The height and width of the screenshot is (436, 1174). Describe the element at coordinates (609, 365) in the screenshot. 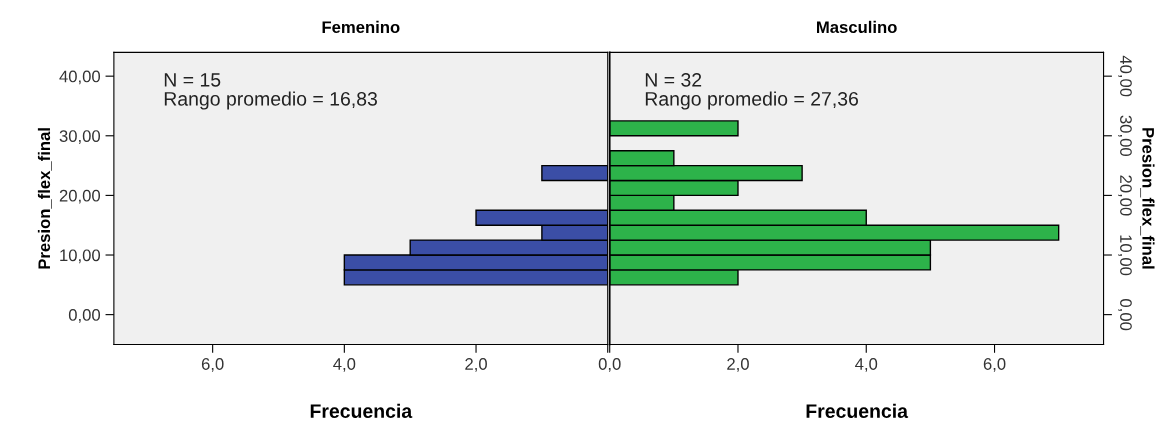

I see `x-tick-label: 0,0` at that location.